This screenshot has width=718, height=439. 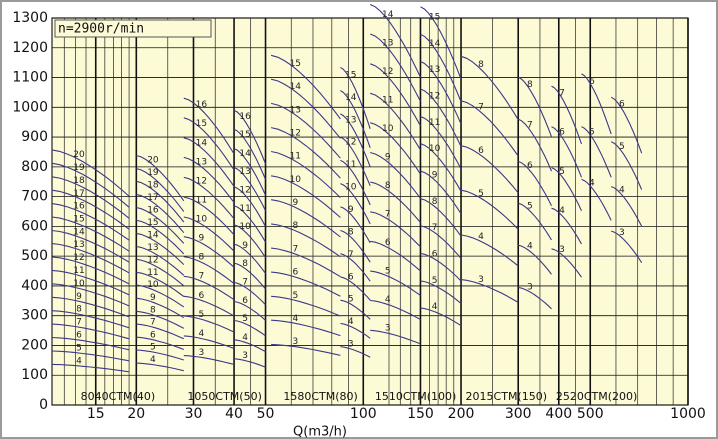 I want to click on stage-label: 15, so click(x=244, y=135).